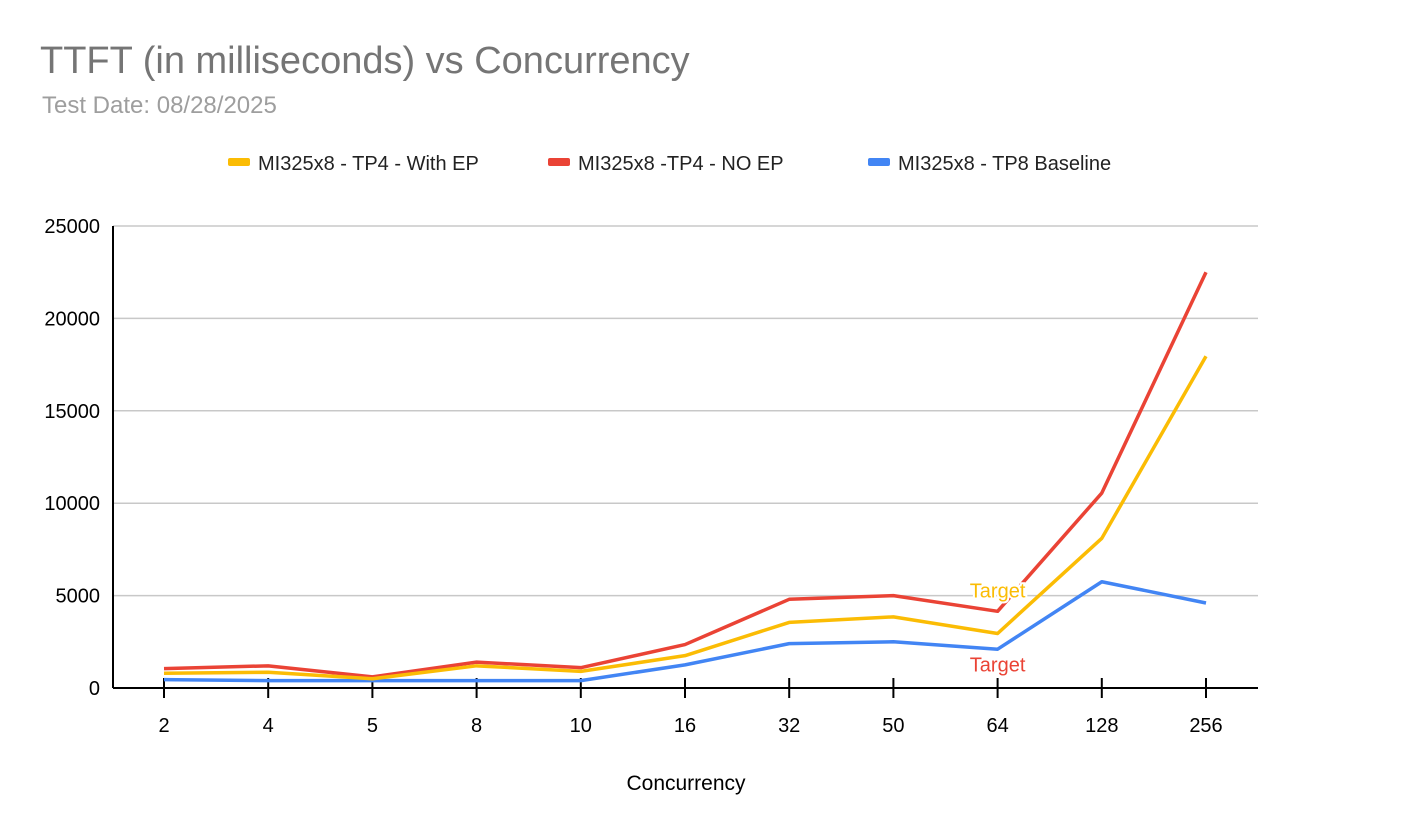 This screenshot has height=836, width=1412. Describe the element at coordinates (789, 726) in the screenshot. I see `x-tick-label: 32` at that location.